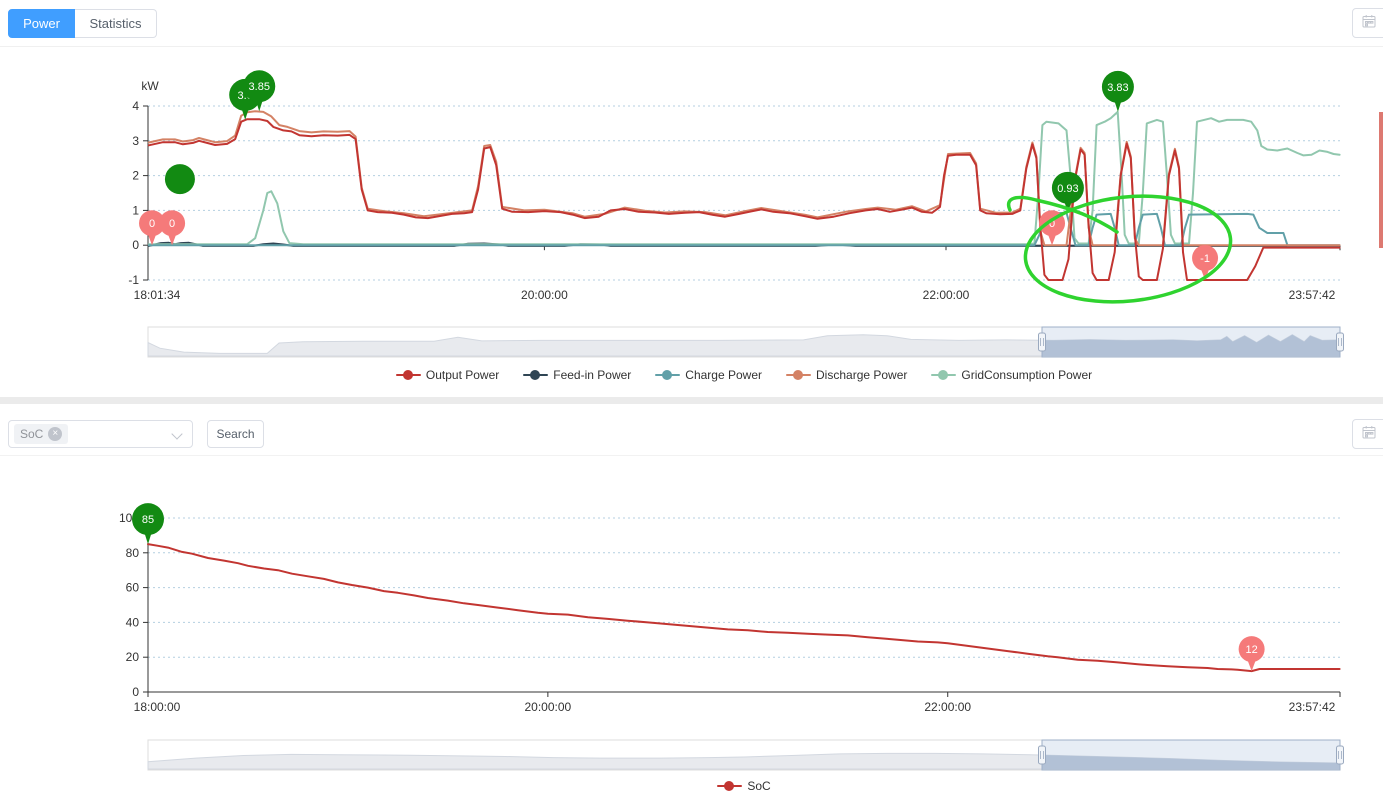  Describe the element at coordinates (133, 280) in the screenshot. I see `y-tick-label: -1` at that location.